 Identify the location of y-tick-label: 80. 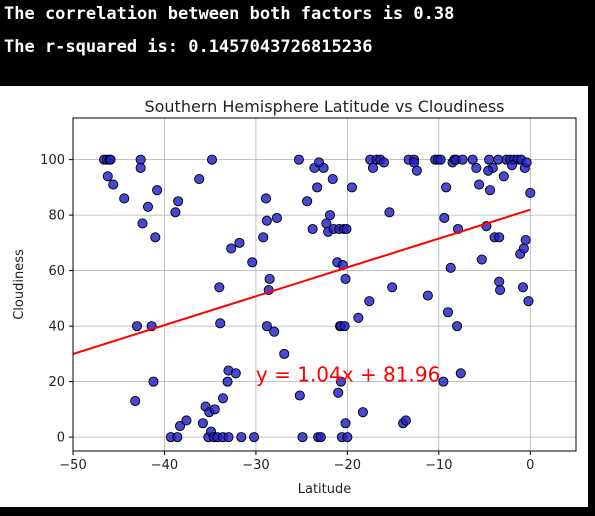
(56, 216).